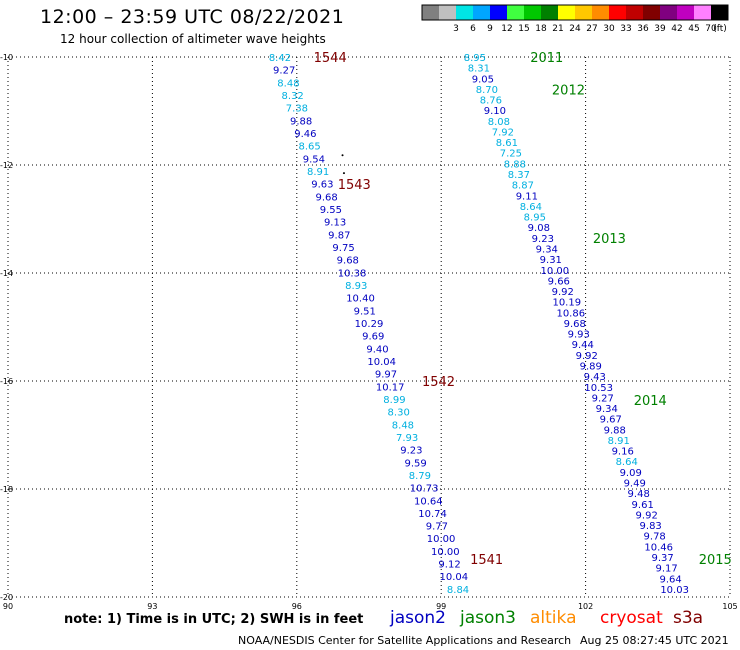 Image resolution: width=740 pixels, height=650 pixels. I want to click on legend-tick-label: 45, so click(693, 29).